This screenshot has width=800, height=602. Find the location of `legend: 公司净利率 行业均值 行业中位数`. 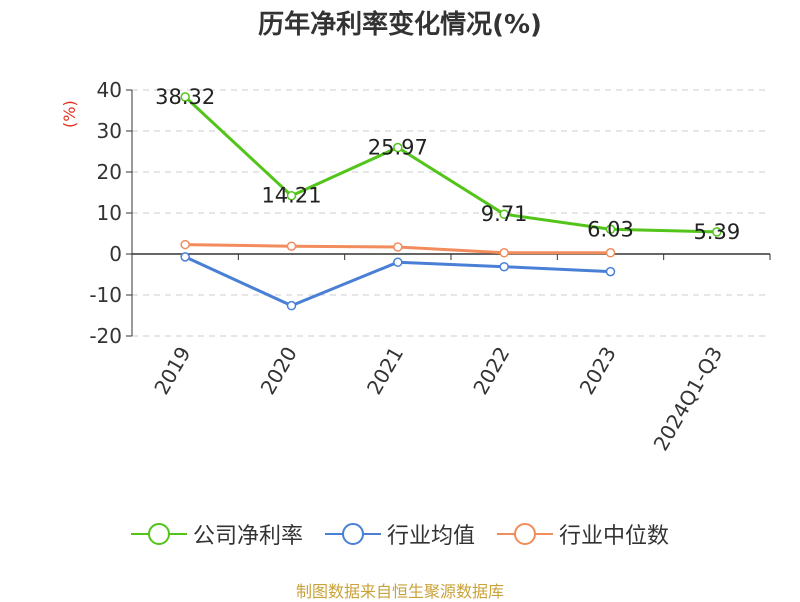

legend: 公司净利率 行业均值 行业中位数 is located at coordinates (400, 534).